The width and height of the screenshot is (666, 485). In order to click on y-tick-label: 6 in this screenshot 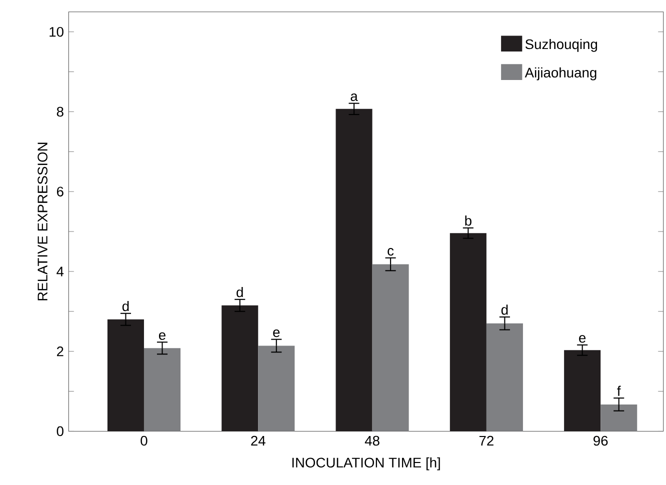, I will do `click(60, 191)`.